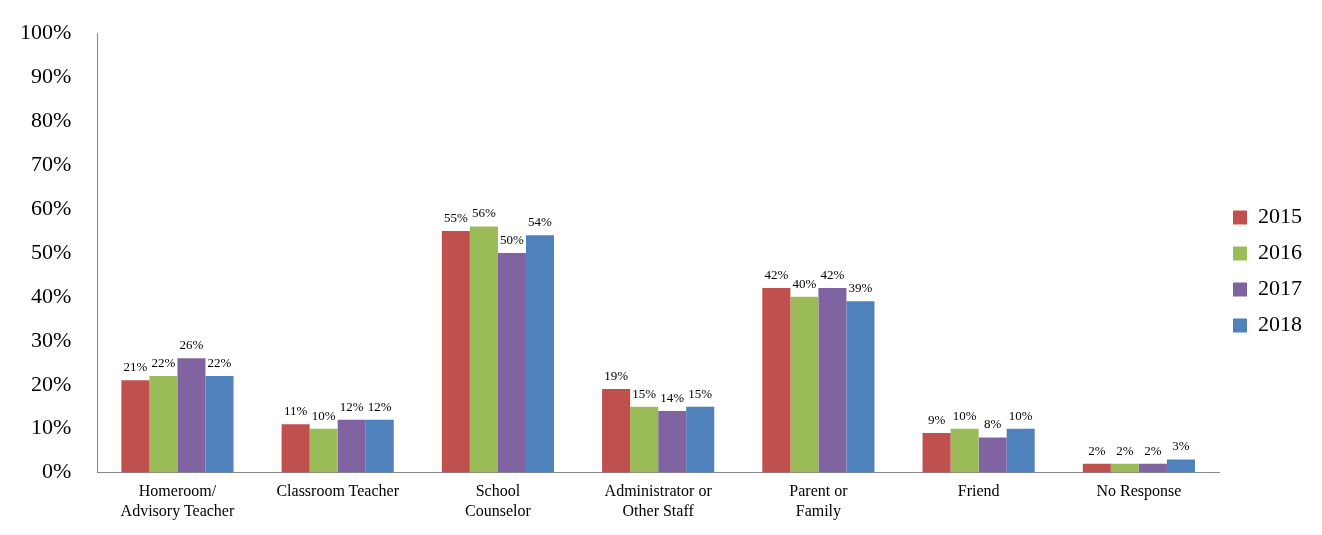 Image resolution: width=1322 pixels, height=535 pixels. What do you see at coordinates (51, 383) in the screenshot?
I see `y-tick-label: 20%` at bounding box center [51, 383].